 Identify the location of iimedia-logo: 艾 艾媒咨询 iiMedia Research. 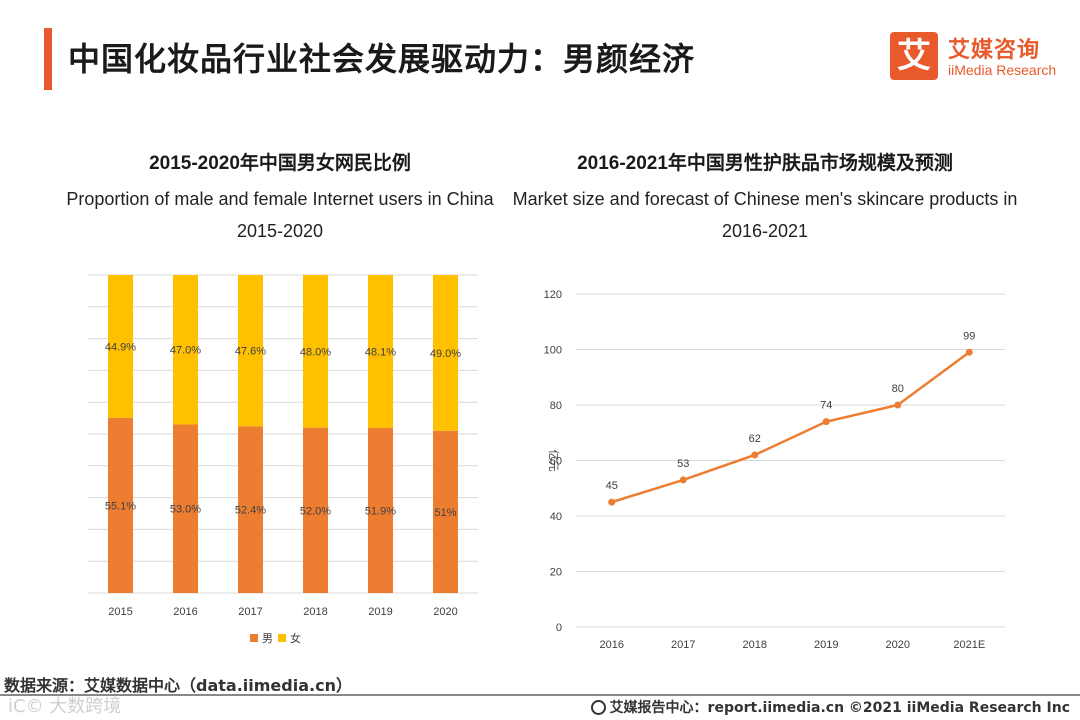
(980, 58).